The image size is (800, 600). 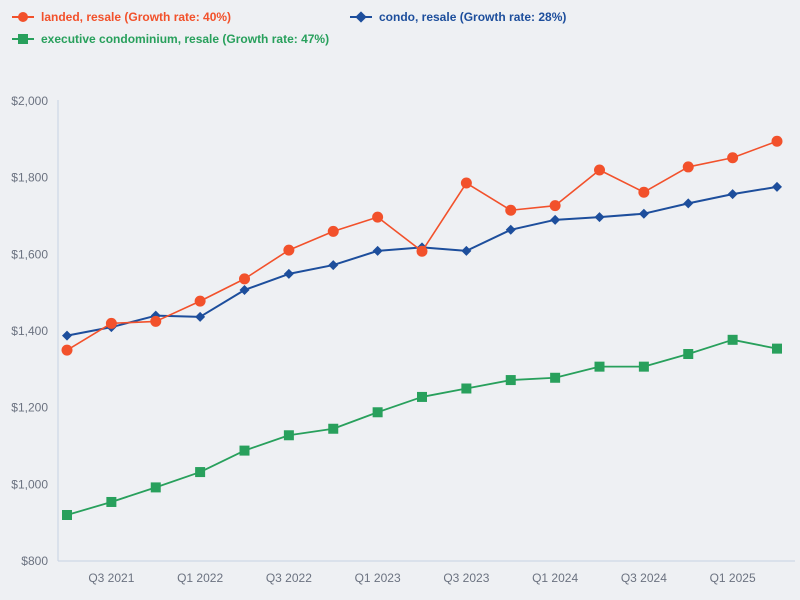 I want to click on data-point-executive-condominium-Q3-2022, so click(x=288, y=435).